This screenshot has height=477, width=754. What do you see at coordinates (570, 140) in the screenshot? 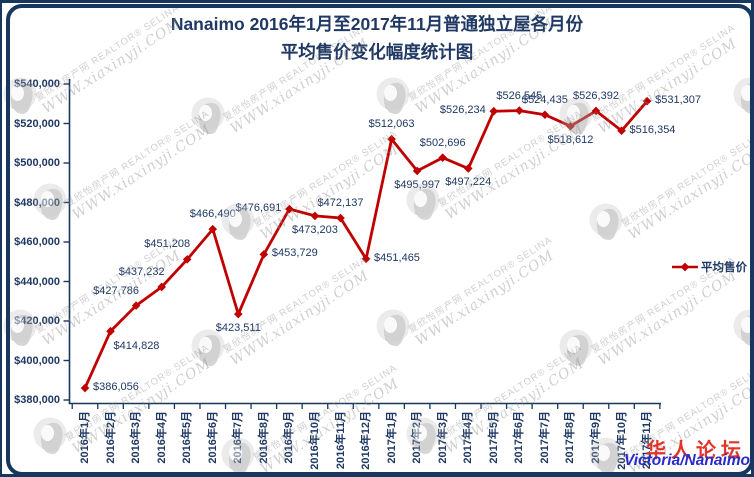
I see `data-point-label: $518,612` at bounding box center [570, 140].